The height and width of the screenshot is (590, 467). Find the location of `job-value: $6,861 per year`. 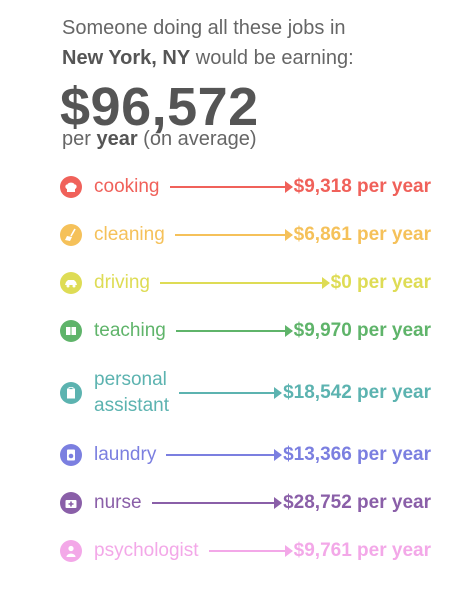

job-value: $6,861 per year is located at coordinates (362, 234).